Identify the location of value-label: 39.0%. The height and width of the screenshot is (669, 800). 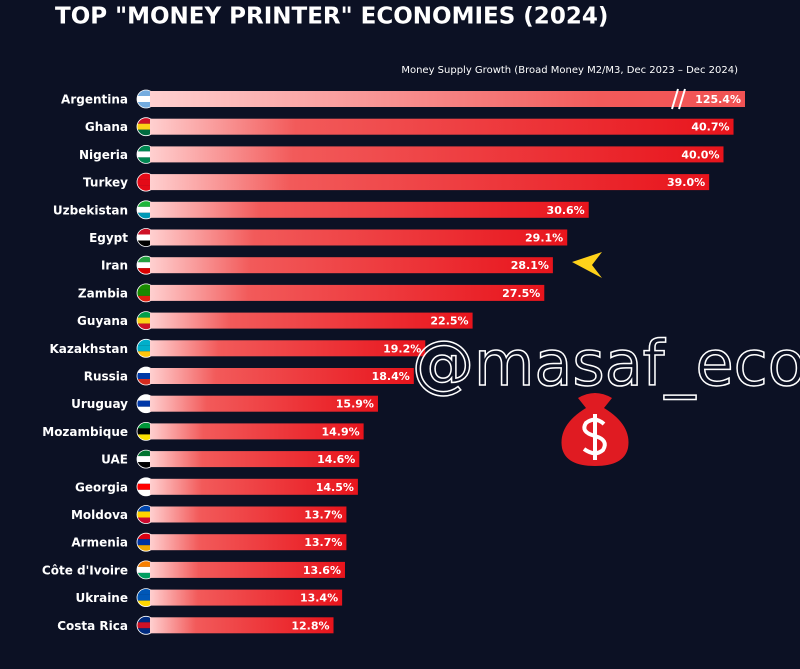
(686, 182).